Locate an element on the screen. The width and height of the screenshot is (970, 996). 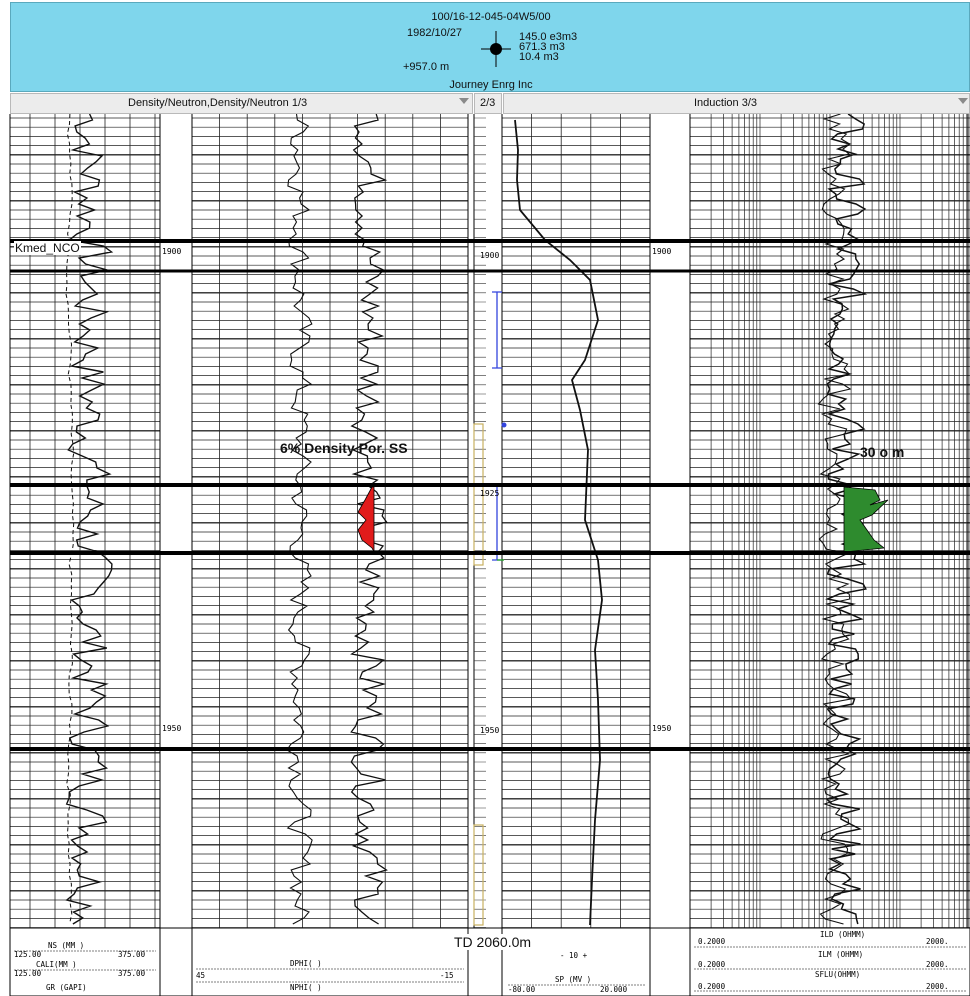
footer-ilm-left: 0.2000 is located at coordinates (712, 964).